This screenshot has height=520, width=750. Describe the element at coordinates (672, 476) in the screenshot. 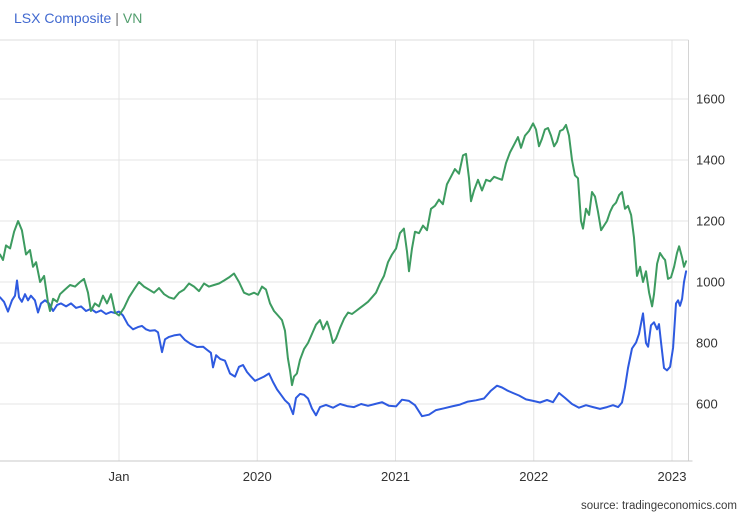

I see `x-tick-label: 2023` at that location.